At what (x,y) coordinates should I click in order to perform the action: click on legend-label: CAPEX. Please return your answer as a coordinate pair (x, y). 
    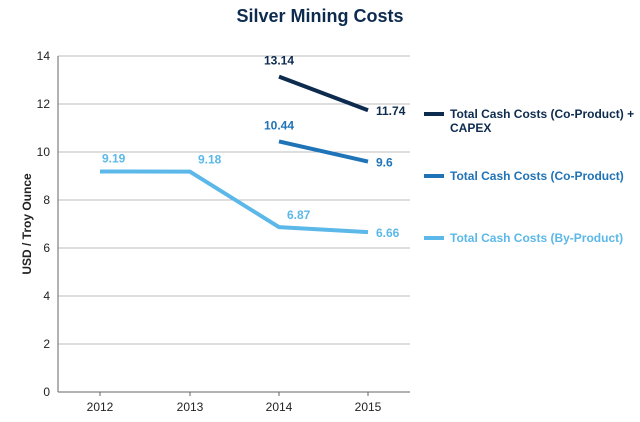
    Looking at the image, I should click on (470, 128).